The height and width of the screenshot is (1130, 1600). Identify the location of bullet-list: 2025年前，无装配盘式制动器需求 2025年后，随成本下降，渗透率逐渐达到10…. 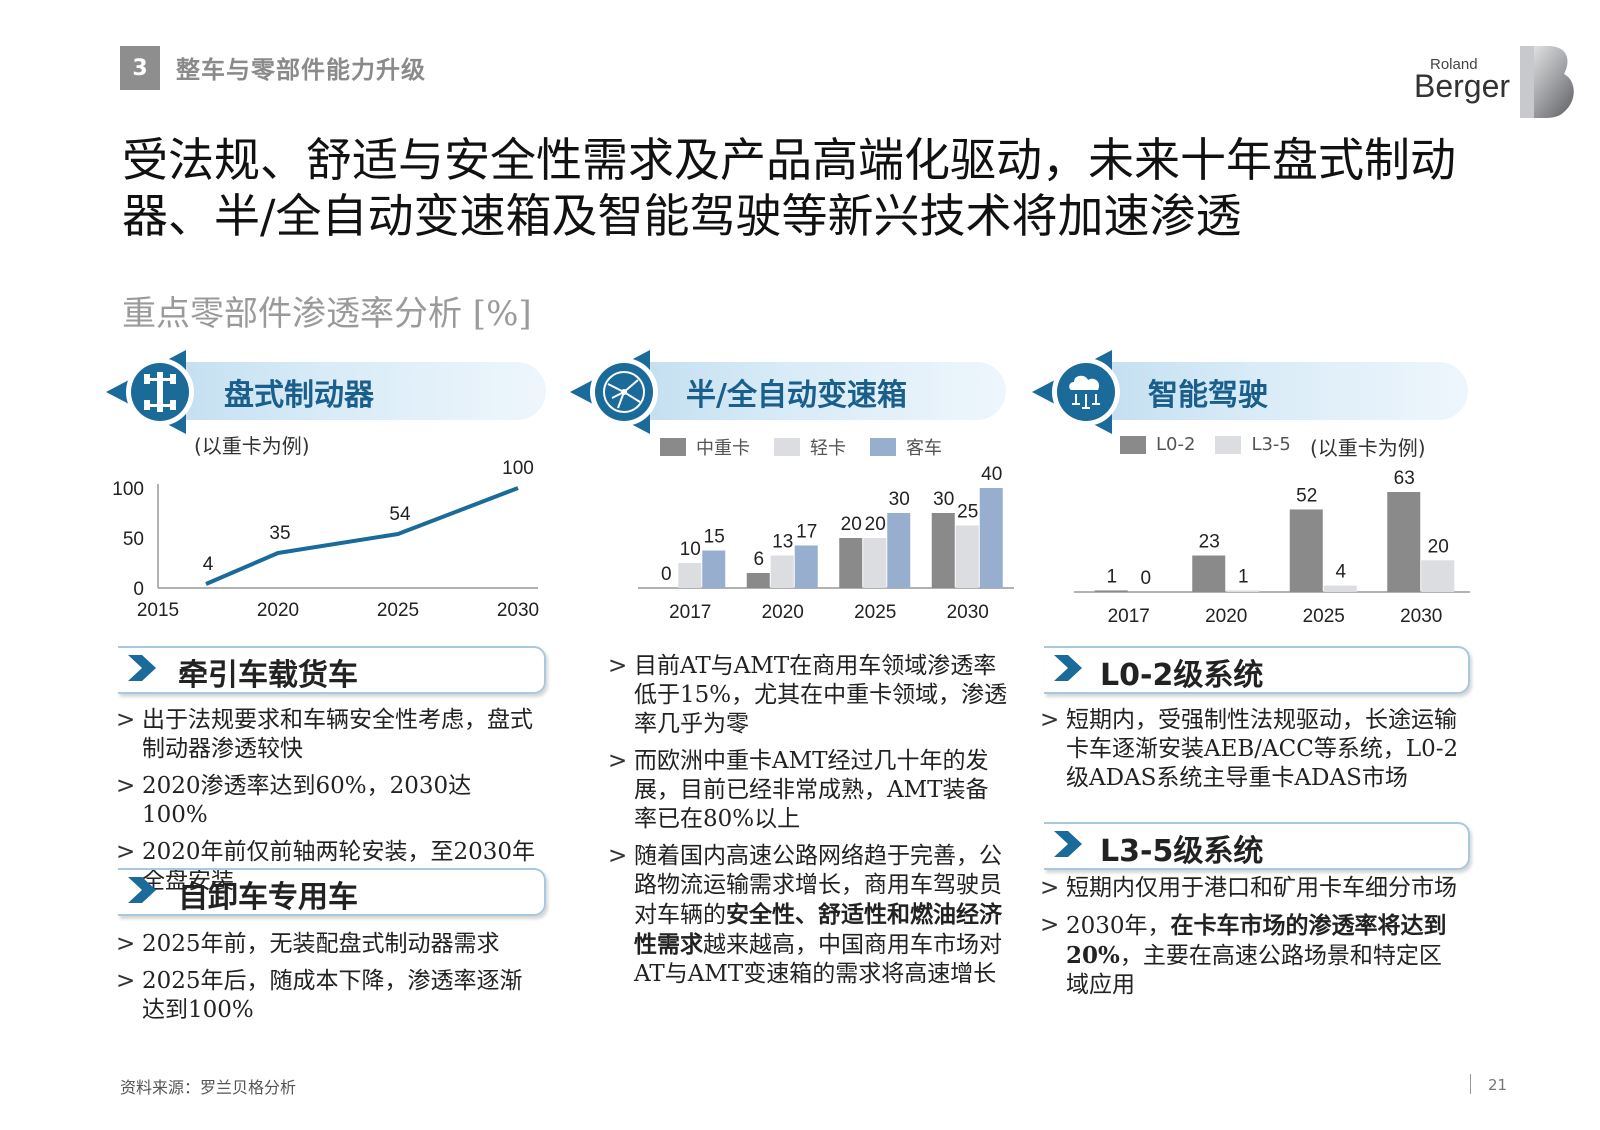
(326, 981).